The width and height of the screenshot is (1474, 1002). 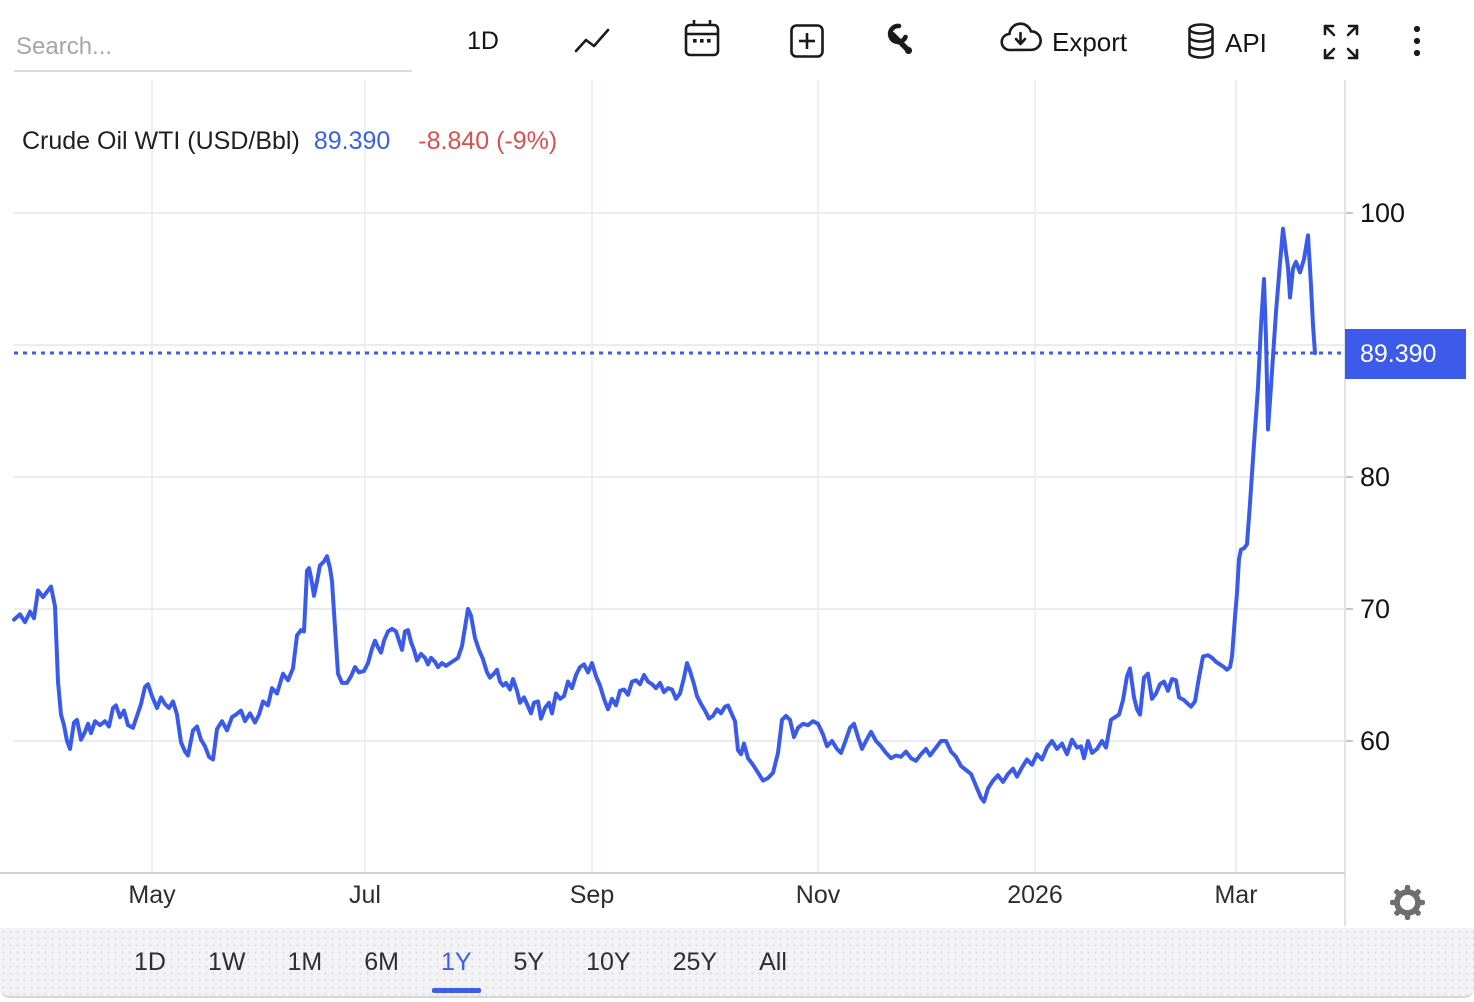 What do you see at coordinates (608, 961) in the screenshot?
I see `range-10y: 10Y` at bounding box center [608, 961].